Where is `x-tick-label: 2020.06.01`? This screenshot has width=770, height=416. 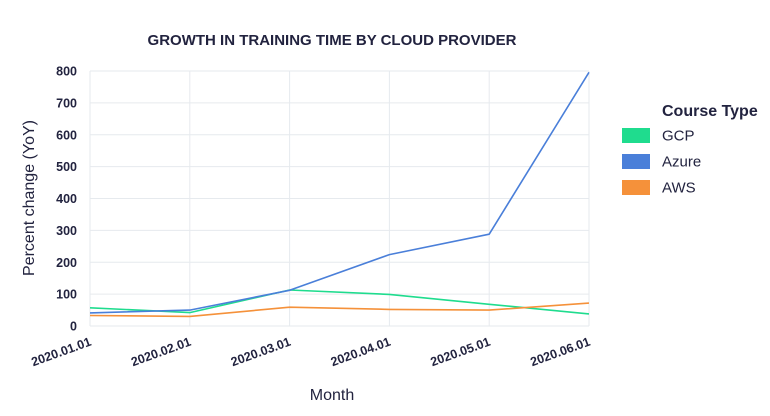
x-tick-label: 2020.06.01 is located at coordinates (560, 352).